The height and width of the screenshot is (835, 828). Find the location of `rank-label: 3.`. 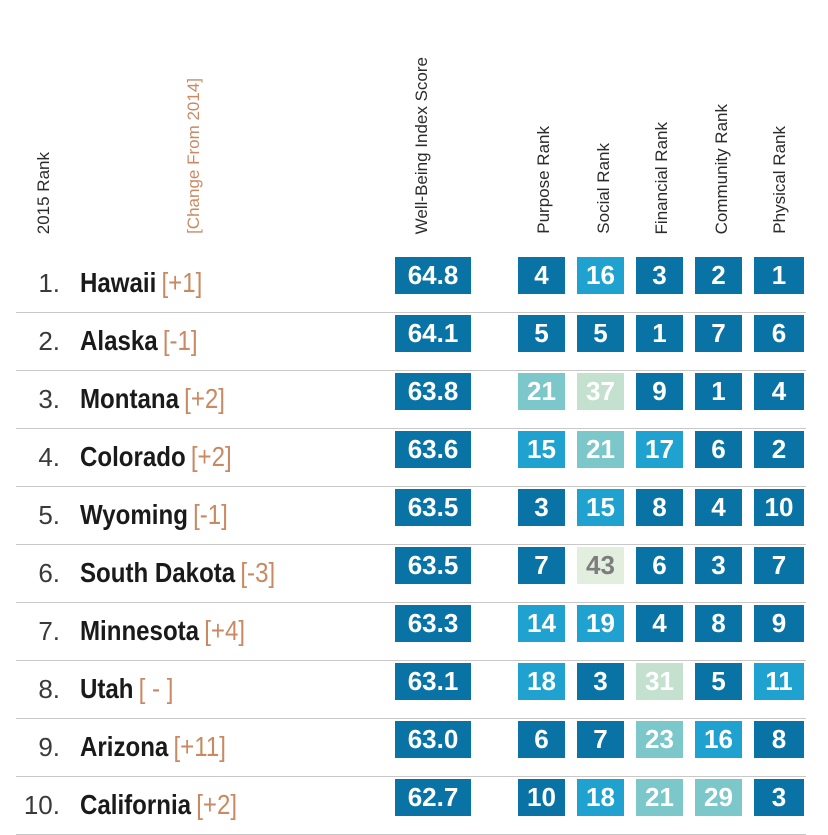

rank-label: 3. is located at coordinates (49, 399).